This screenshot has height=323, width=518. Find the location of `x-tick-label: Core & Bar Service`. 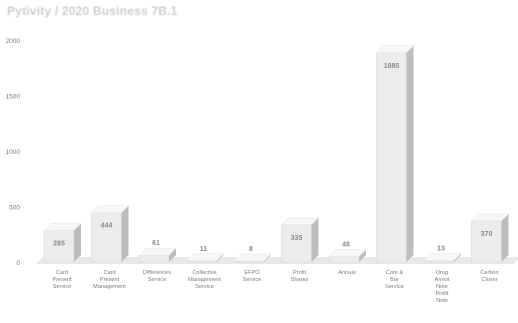

x-tick-label: Core & Bar Service is located at coordinates (394, 280).